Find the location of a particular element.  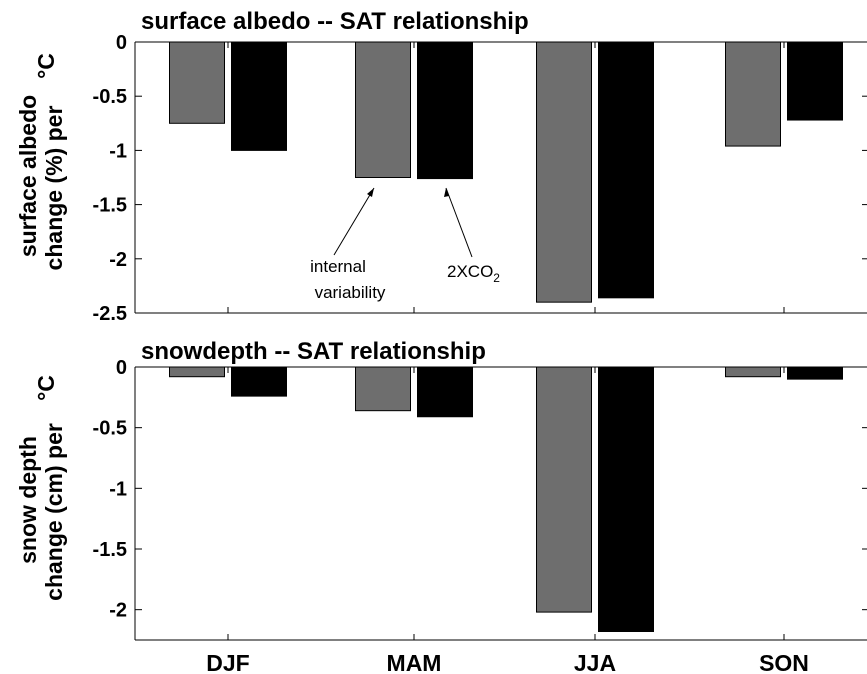

co2-arrow-line is located at coordinates (459, 222).